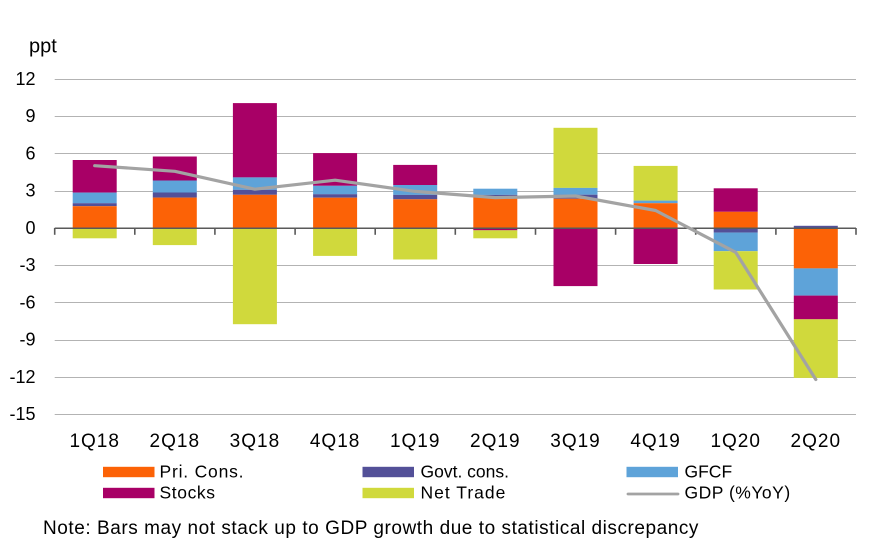 The width and height of the screenshot is (876, 548). Describe the element at coordinates (22, 377) in the screenshot. I see `svg-text: -12` at that location.